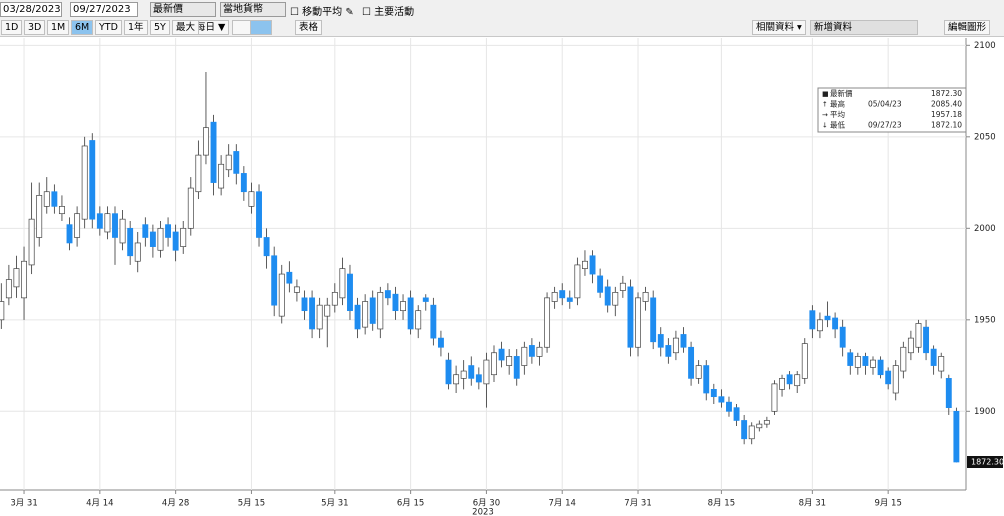  I want to click on field-select: 最新價, so click(183, 9).